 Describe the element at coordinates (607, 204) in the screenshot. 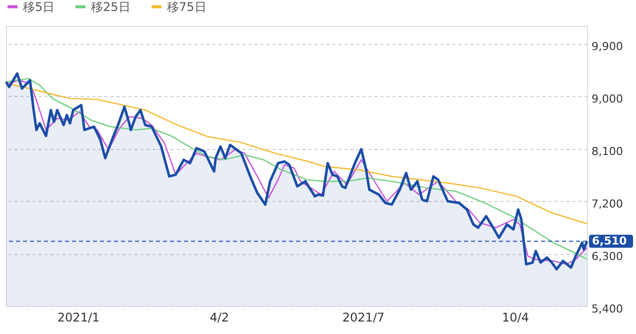

I see `y-tick-label: 7,200` at that location.